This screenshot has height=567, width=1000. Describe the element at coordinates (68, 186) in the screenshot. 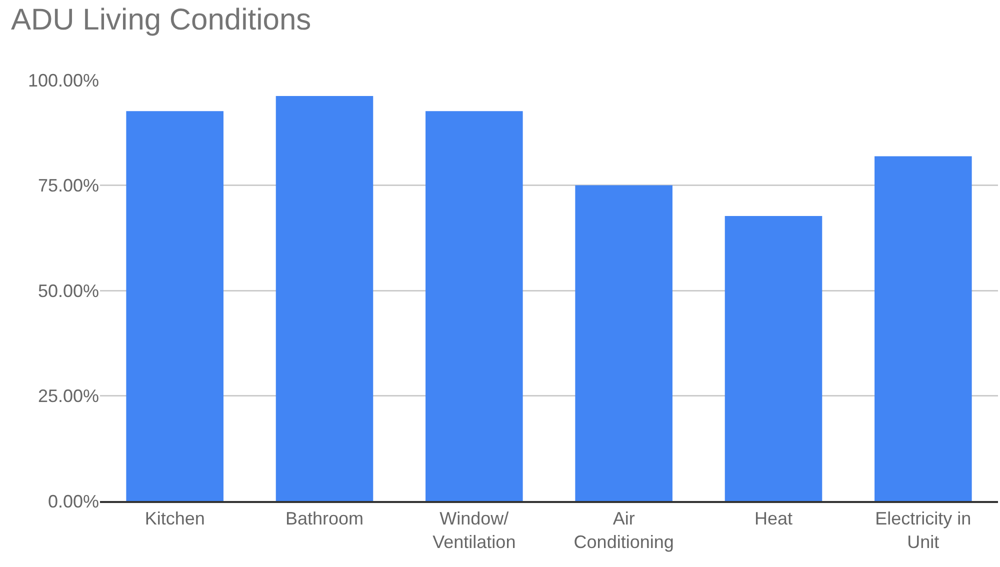

I see `y-tick-label: 75.00%` at that location.